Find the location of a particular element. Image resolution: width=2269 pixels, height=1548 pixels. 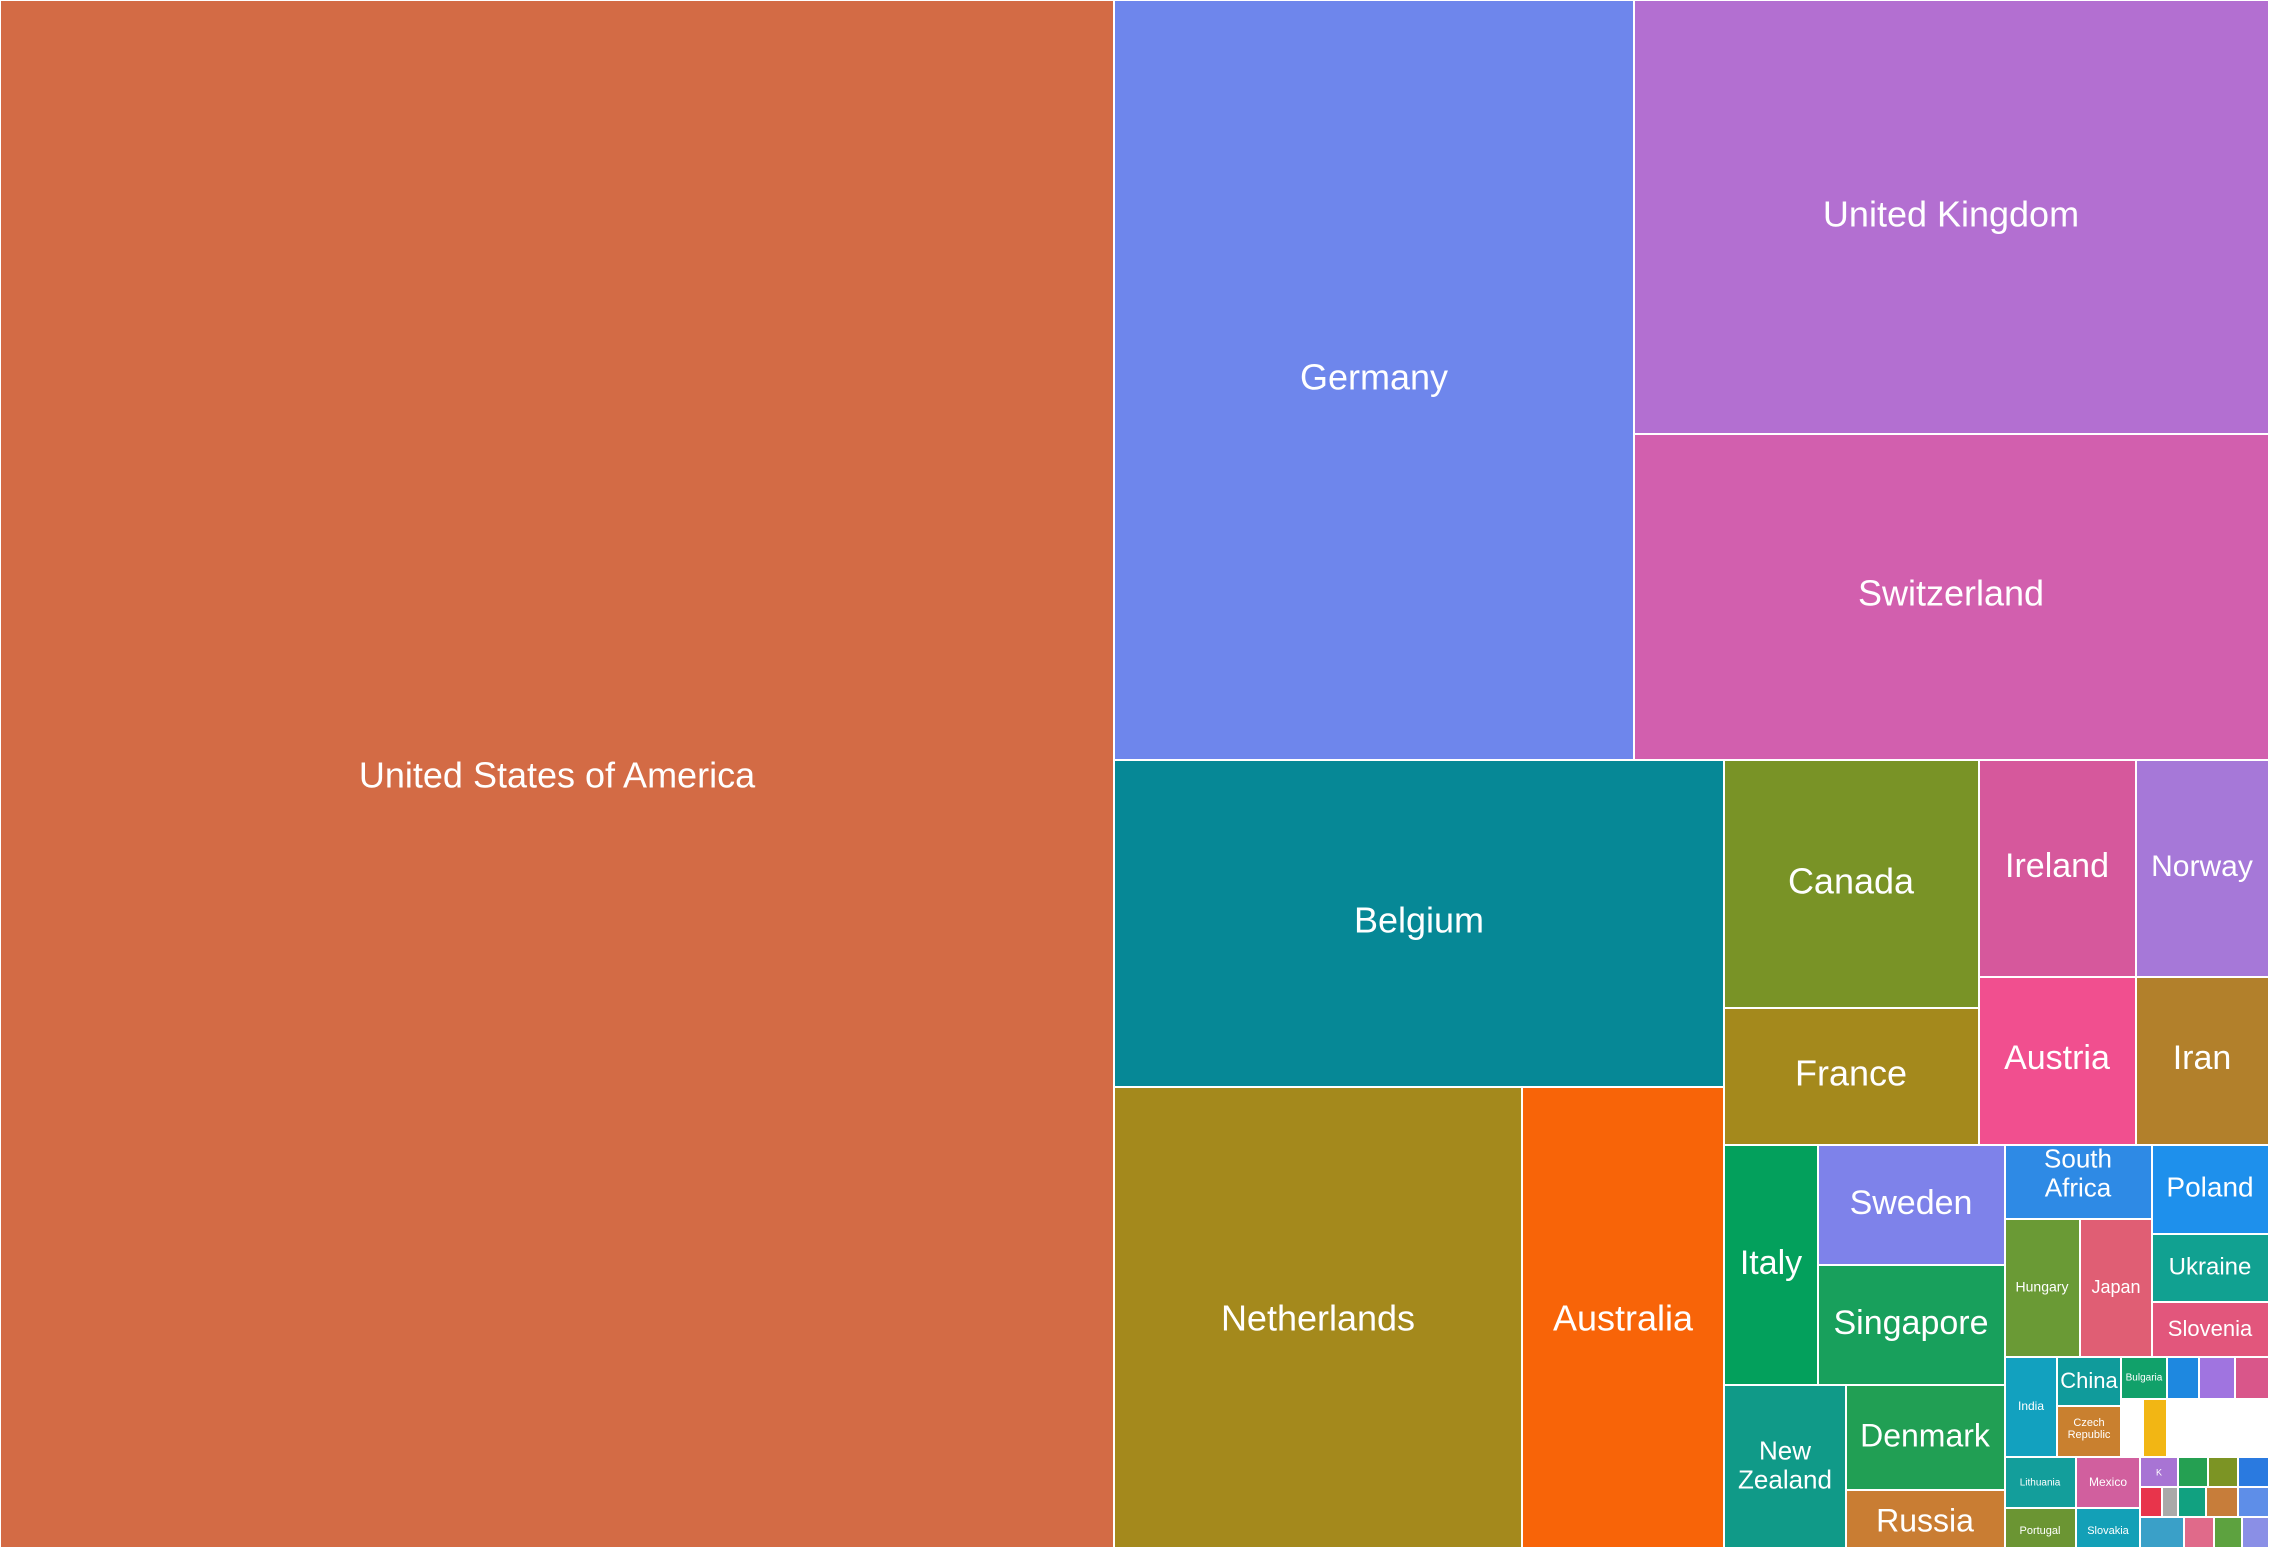

treemap-label-china: China is located at coordinates (2089, 1380).